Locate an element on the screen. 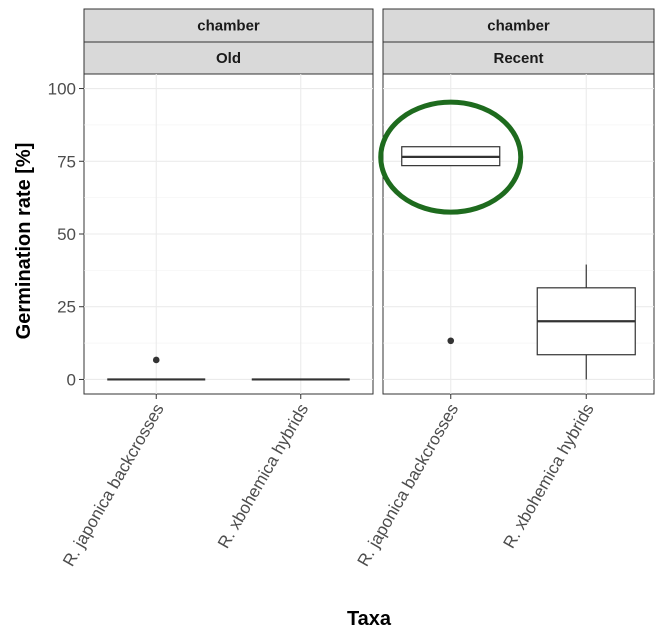 Image resolution: width=661 pixels, height=630 pixels. y-tick-label: 75 is located at coordinates (66, 161).